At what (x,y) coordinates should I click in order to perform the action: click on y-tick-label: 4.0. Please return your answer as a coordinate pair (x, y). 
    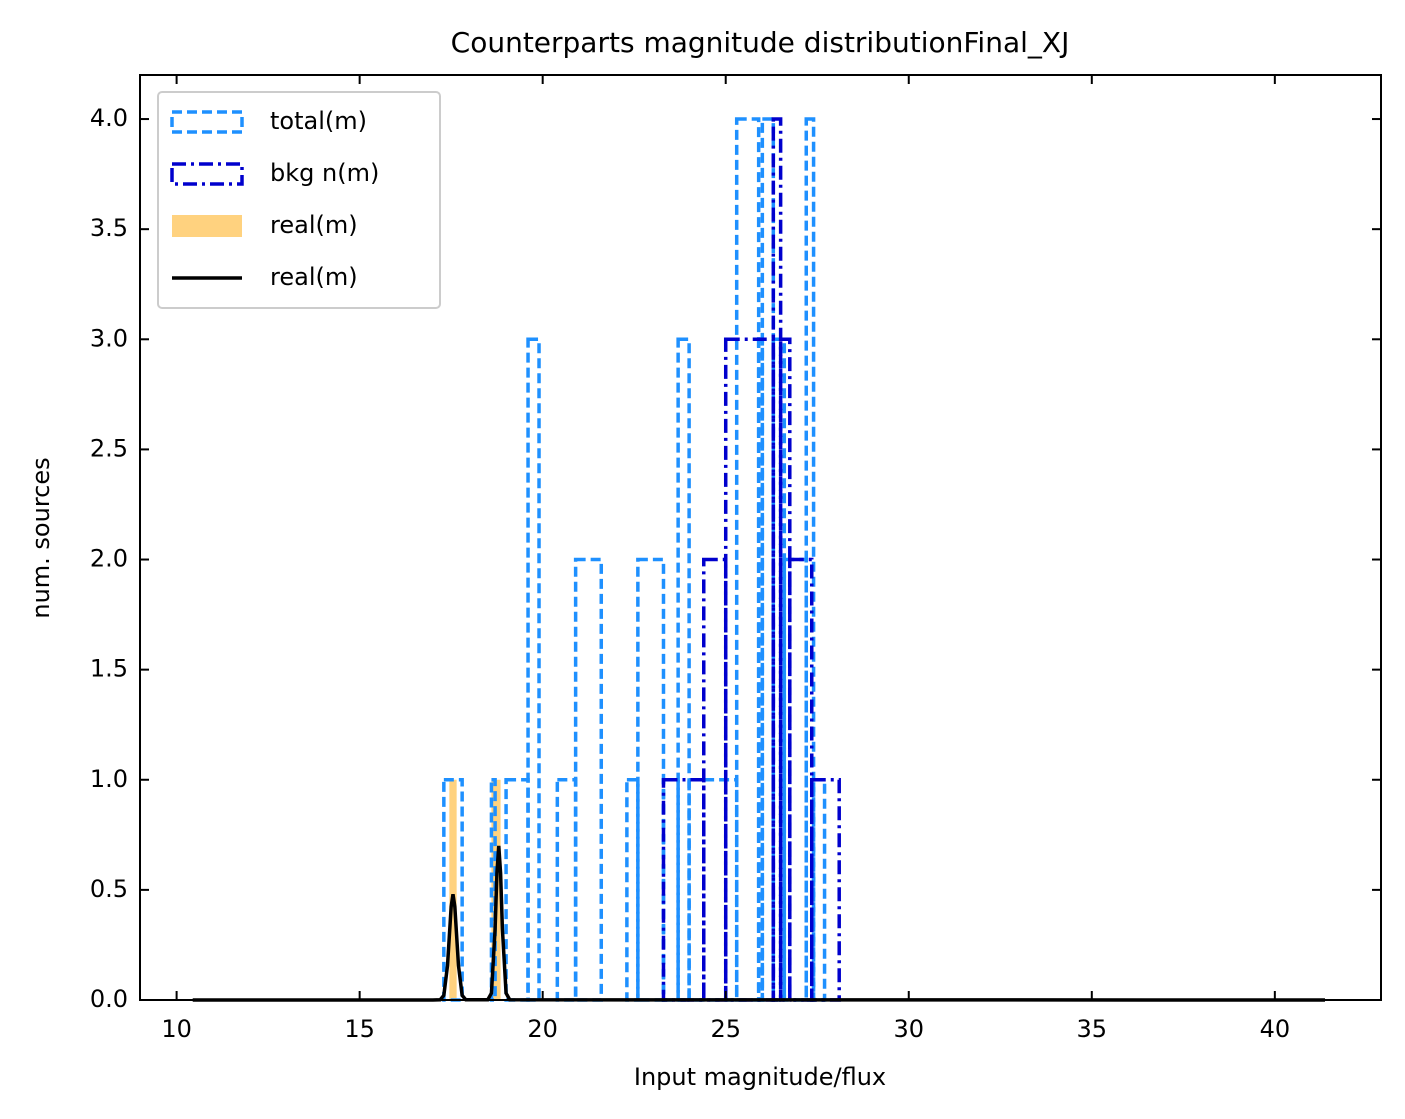
    Looking at the image, I should click on (109, 118).